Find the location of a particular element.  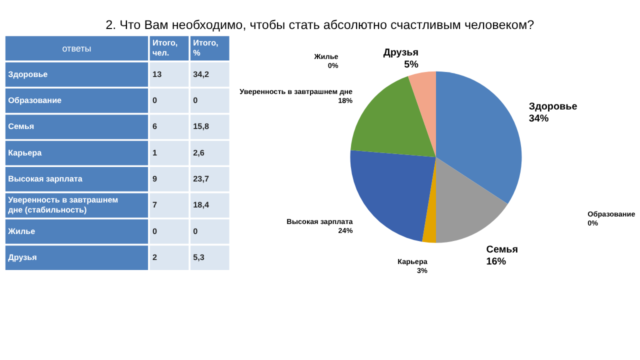

text: Жилье is located at coordinates (21, 231).